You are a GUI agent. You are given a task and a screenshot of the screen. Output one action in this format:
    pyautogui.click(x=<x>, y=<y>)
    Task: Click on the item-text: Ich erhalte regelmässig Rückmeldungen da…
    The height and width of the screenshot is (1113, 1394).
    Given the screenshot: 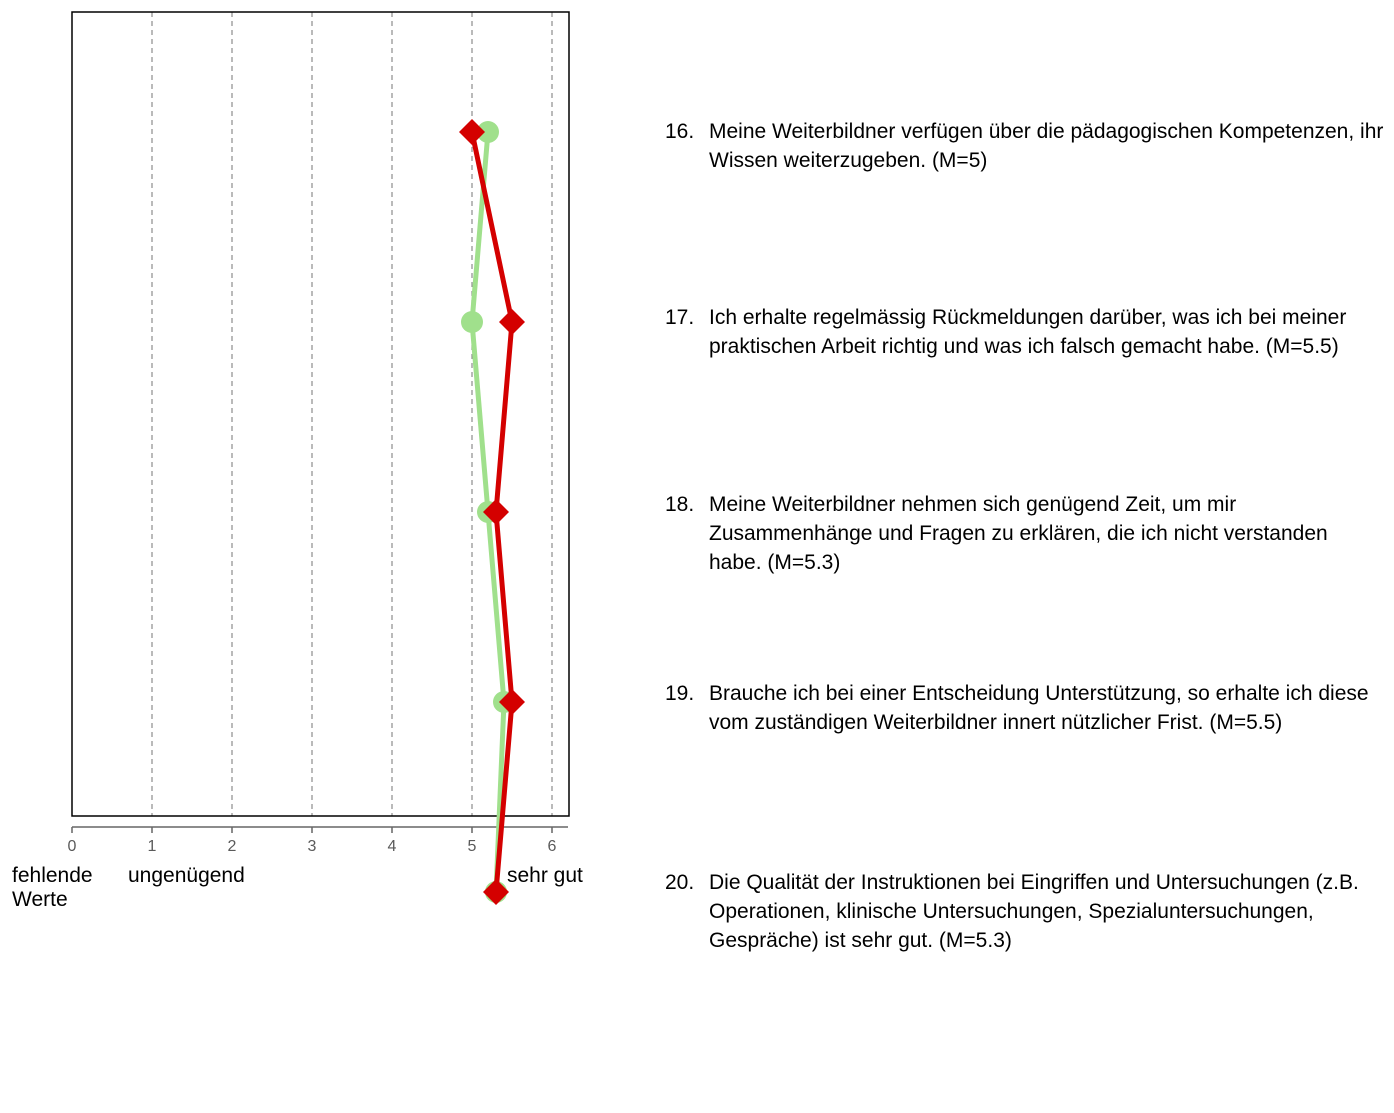 What is the action you would take?
    pyautogui.click(x=1028, y=332)
    